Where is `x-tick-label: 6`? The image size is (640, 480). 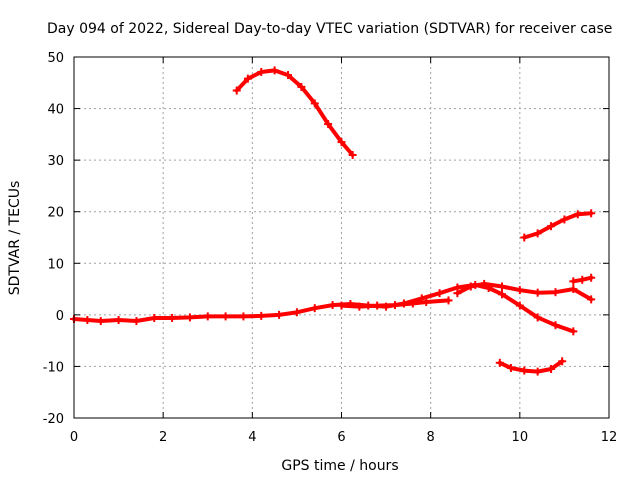
x-tick-label: 6 is located at coordinates (341, 437).